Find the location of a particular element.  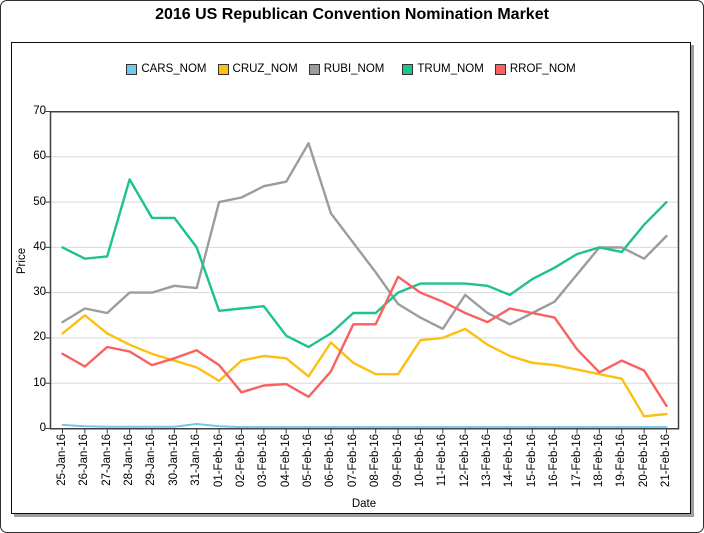

x-tick-label: 26-Jan-16 is located at coordinates (84, 460).